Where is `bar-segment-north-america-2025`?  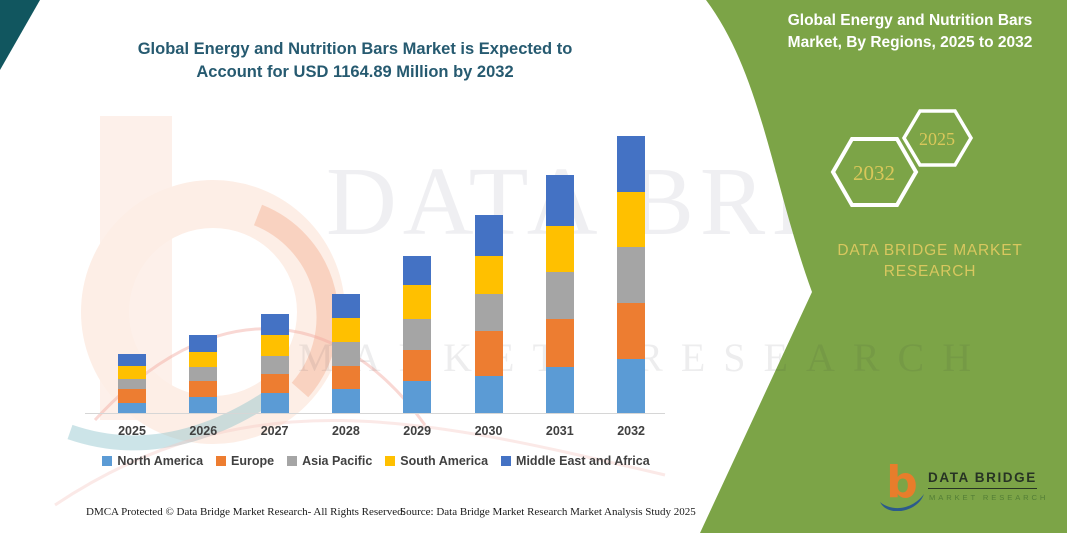 bar-segment-north-america-2025 is located at coordinates (132, 408).